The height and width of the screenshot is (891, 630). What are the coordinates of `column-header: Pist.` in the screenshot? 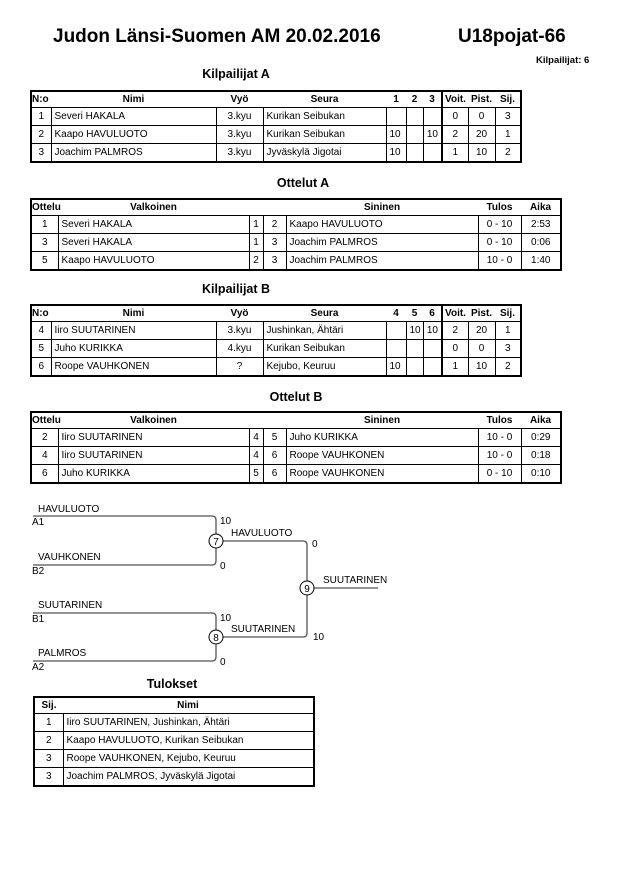 It's located at (481, 99).